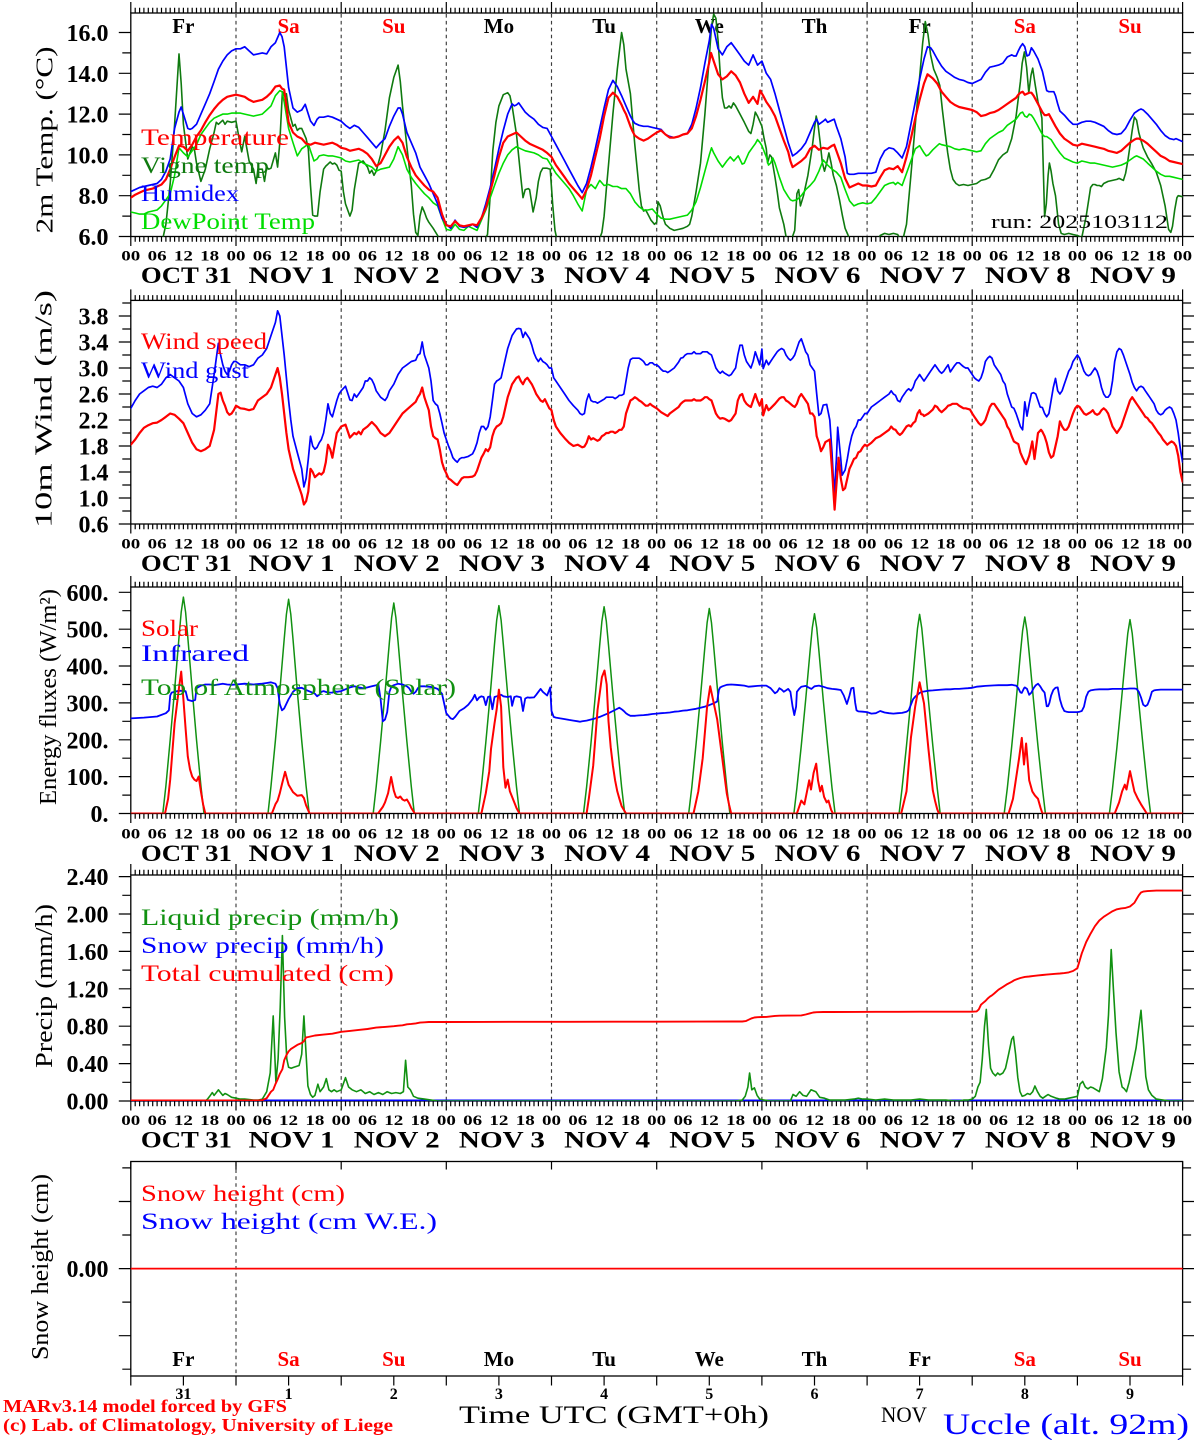 The width and height of the screenshot is (1194, 1440). I want to click on svg-text: 4, so click(604, 1394).